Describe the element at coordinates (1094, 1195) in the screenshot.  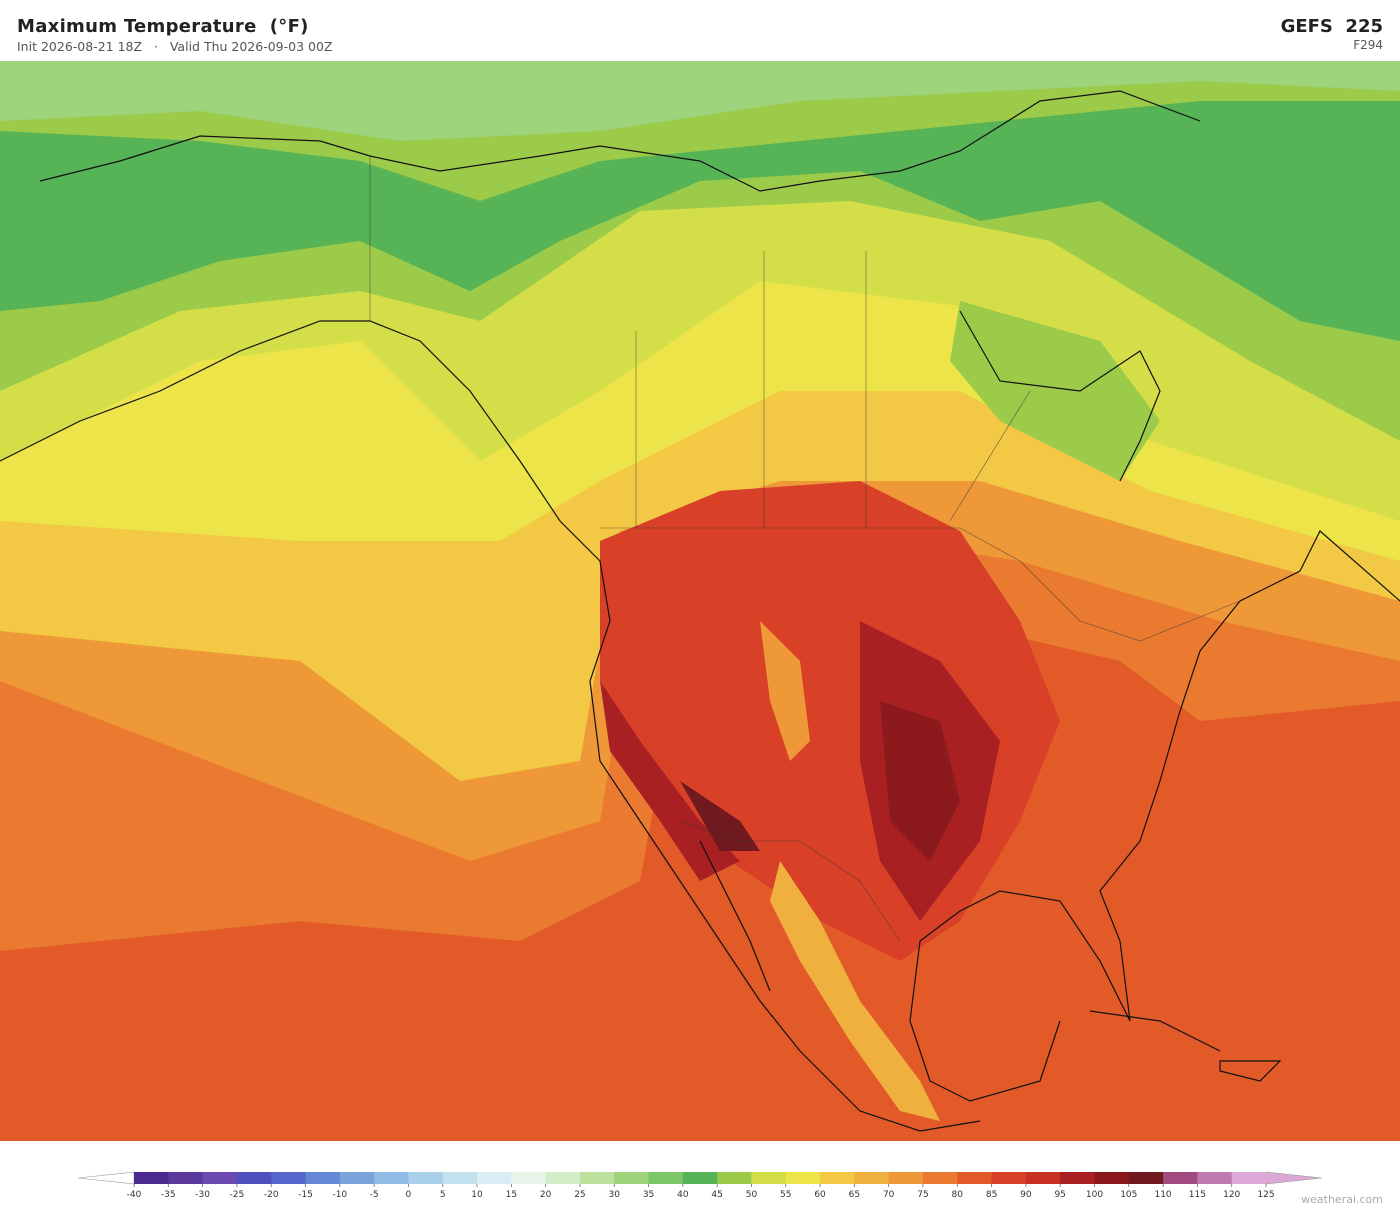
I see `colorbar-tick-label: 100` at that location.